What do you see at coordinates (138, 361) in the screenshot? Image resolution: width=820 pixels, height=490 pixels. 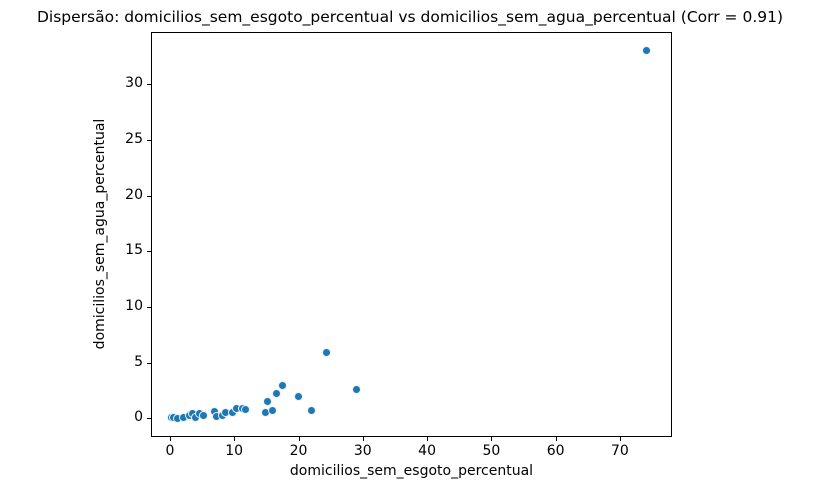 I see `y-tick-label: 5` at bounding box center [138, 361].